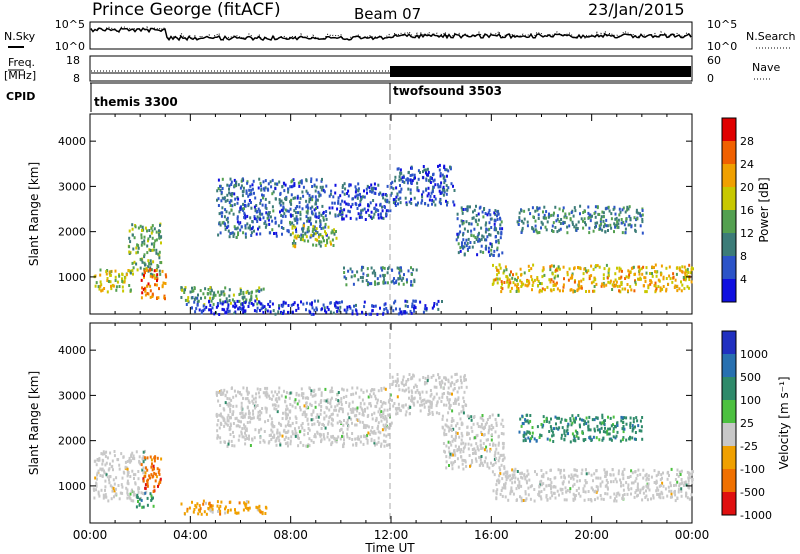 The image size is (800, 554). Describe the element at coordinates (73, 60) in the screenshot. I see `freq-tick-high: 18` at that location.